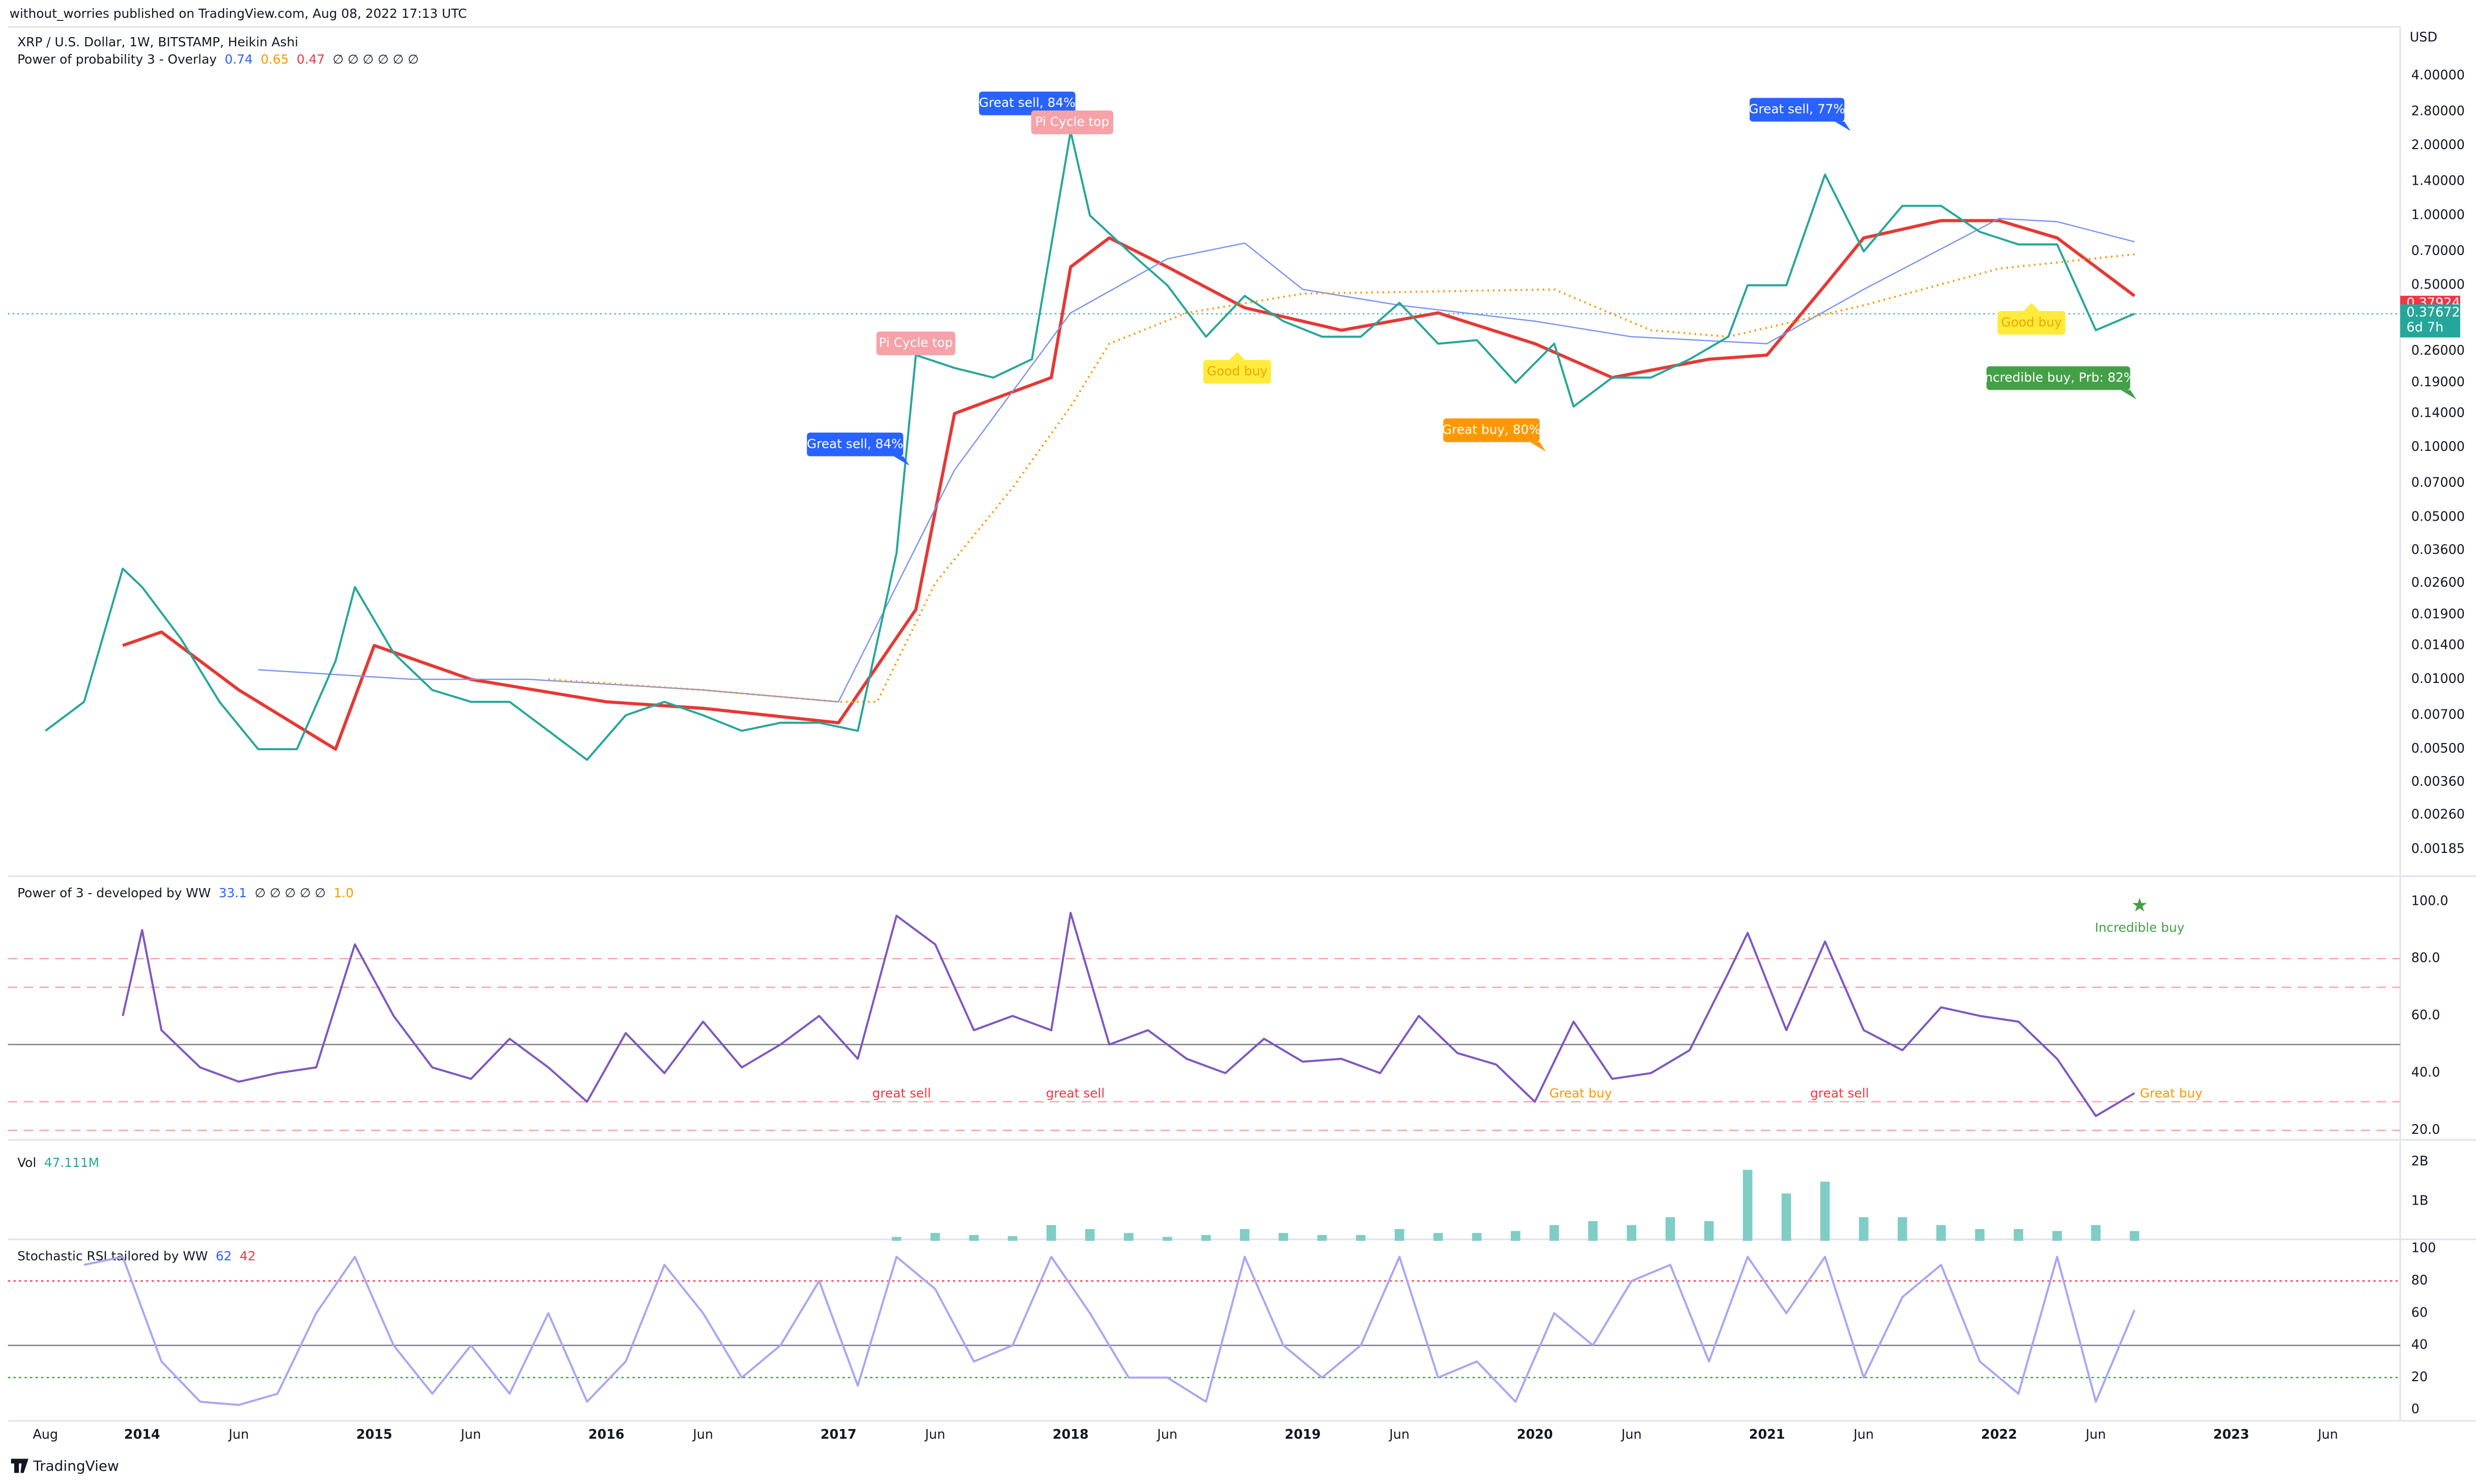 The height and width of the screenshot is (1484, 2476). Describe the element at coordinates (2438, 447) in the screenshot. I see `y-tick-label: 0.10000` at that location.